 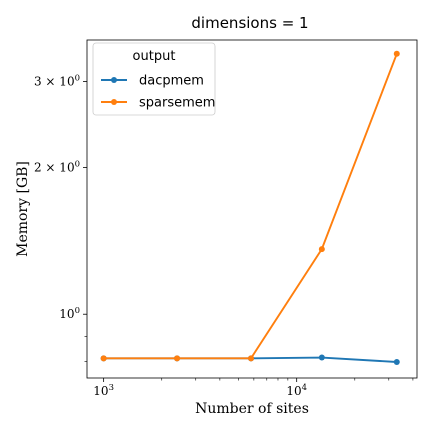 What do you see at coordinates (249, 23) in the screenshot?
I see `chart-title: dimensions = 1` at bounding box center [249, 23].